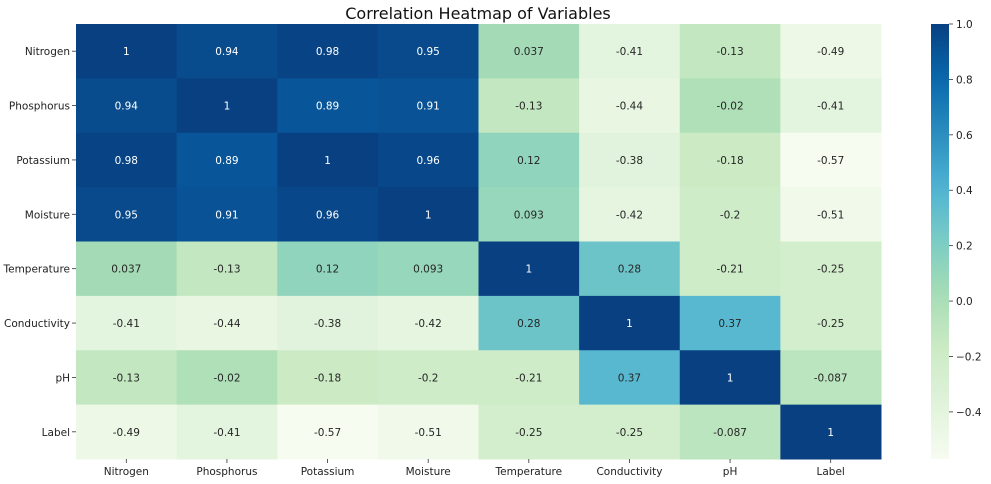 The width and height of the screenshot is (991, 484). I want to click on cell-annotation: -0.57, so click(327, 433).